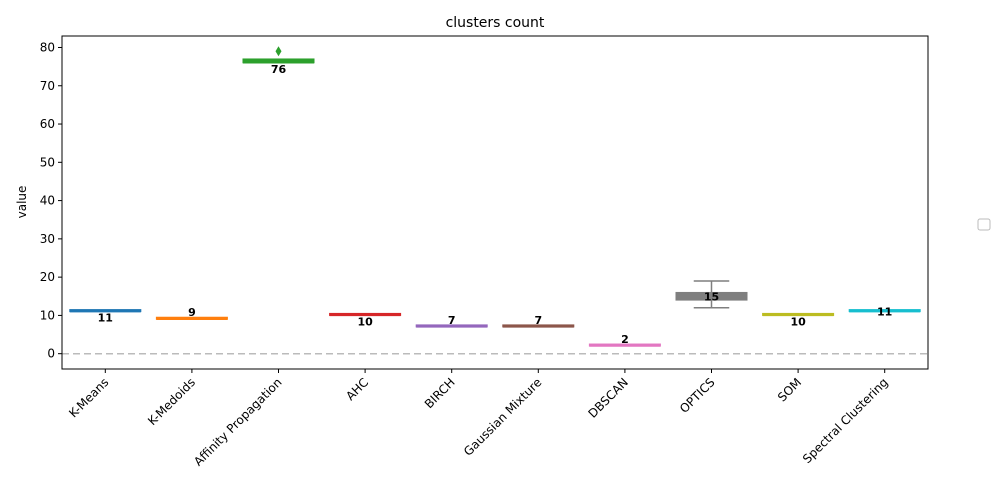 This screenshot has width=1000, height=500. Describe the element at coordinates (279, 69) in the screenshot. I see `median-label: 76` at that location.